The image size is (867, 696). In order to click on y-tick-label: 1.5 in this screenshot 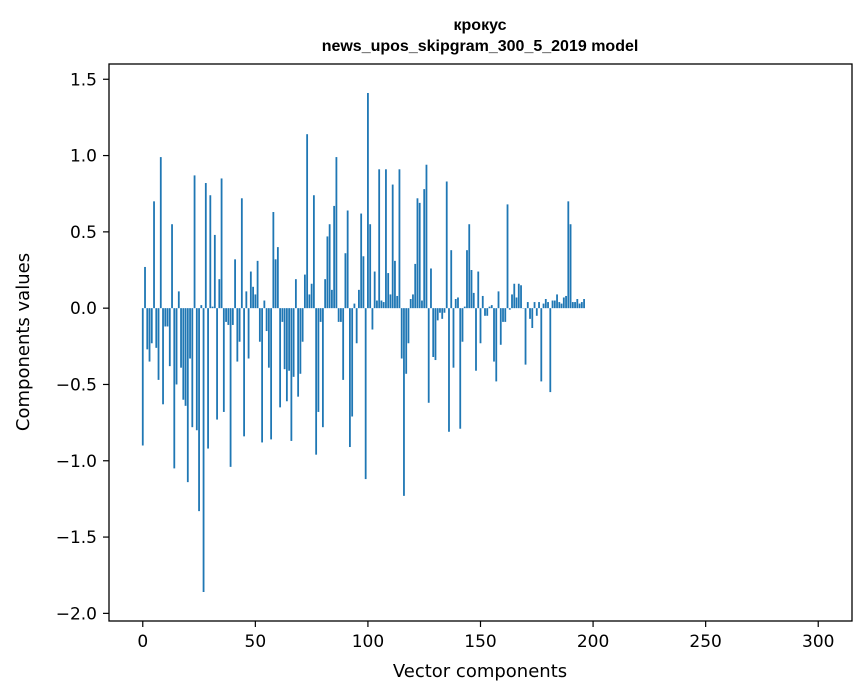, I will do `click(83, 80)`.